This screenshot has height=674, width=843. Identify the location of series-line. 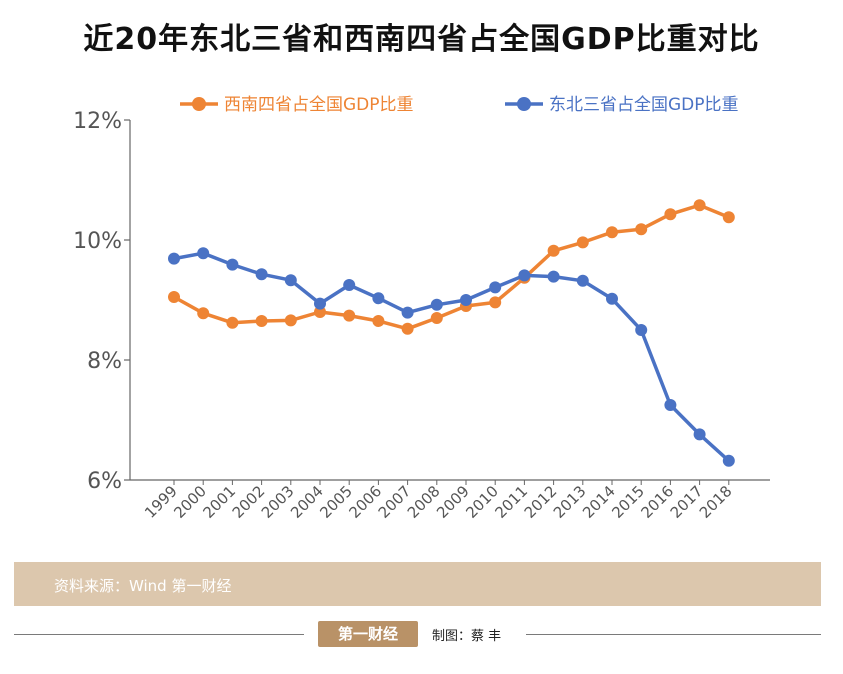
(451, 267).